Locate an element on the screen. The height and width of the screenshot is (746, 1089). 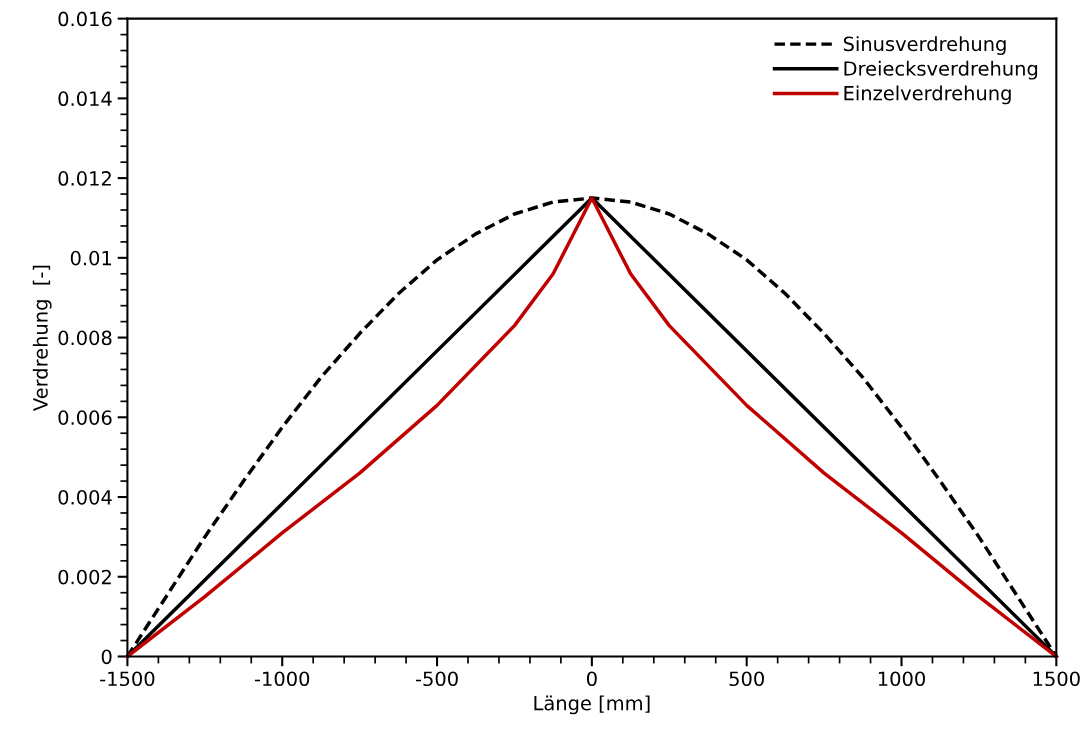
x-tick-label: 500 is located at coordinates (746, 679).